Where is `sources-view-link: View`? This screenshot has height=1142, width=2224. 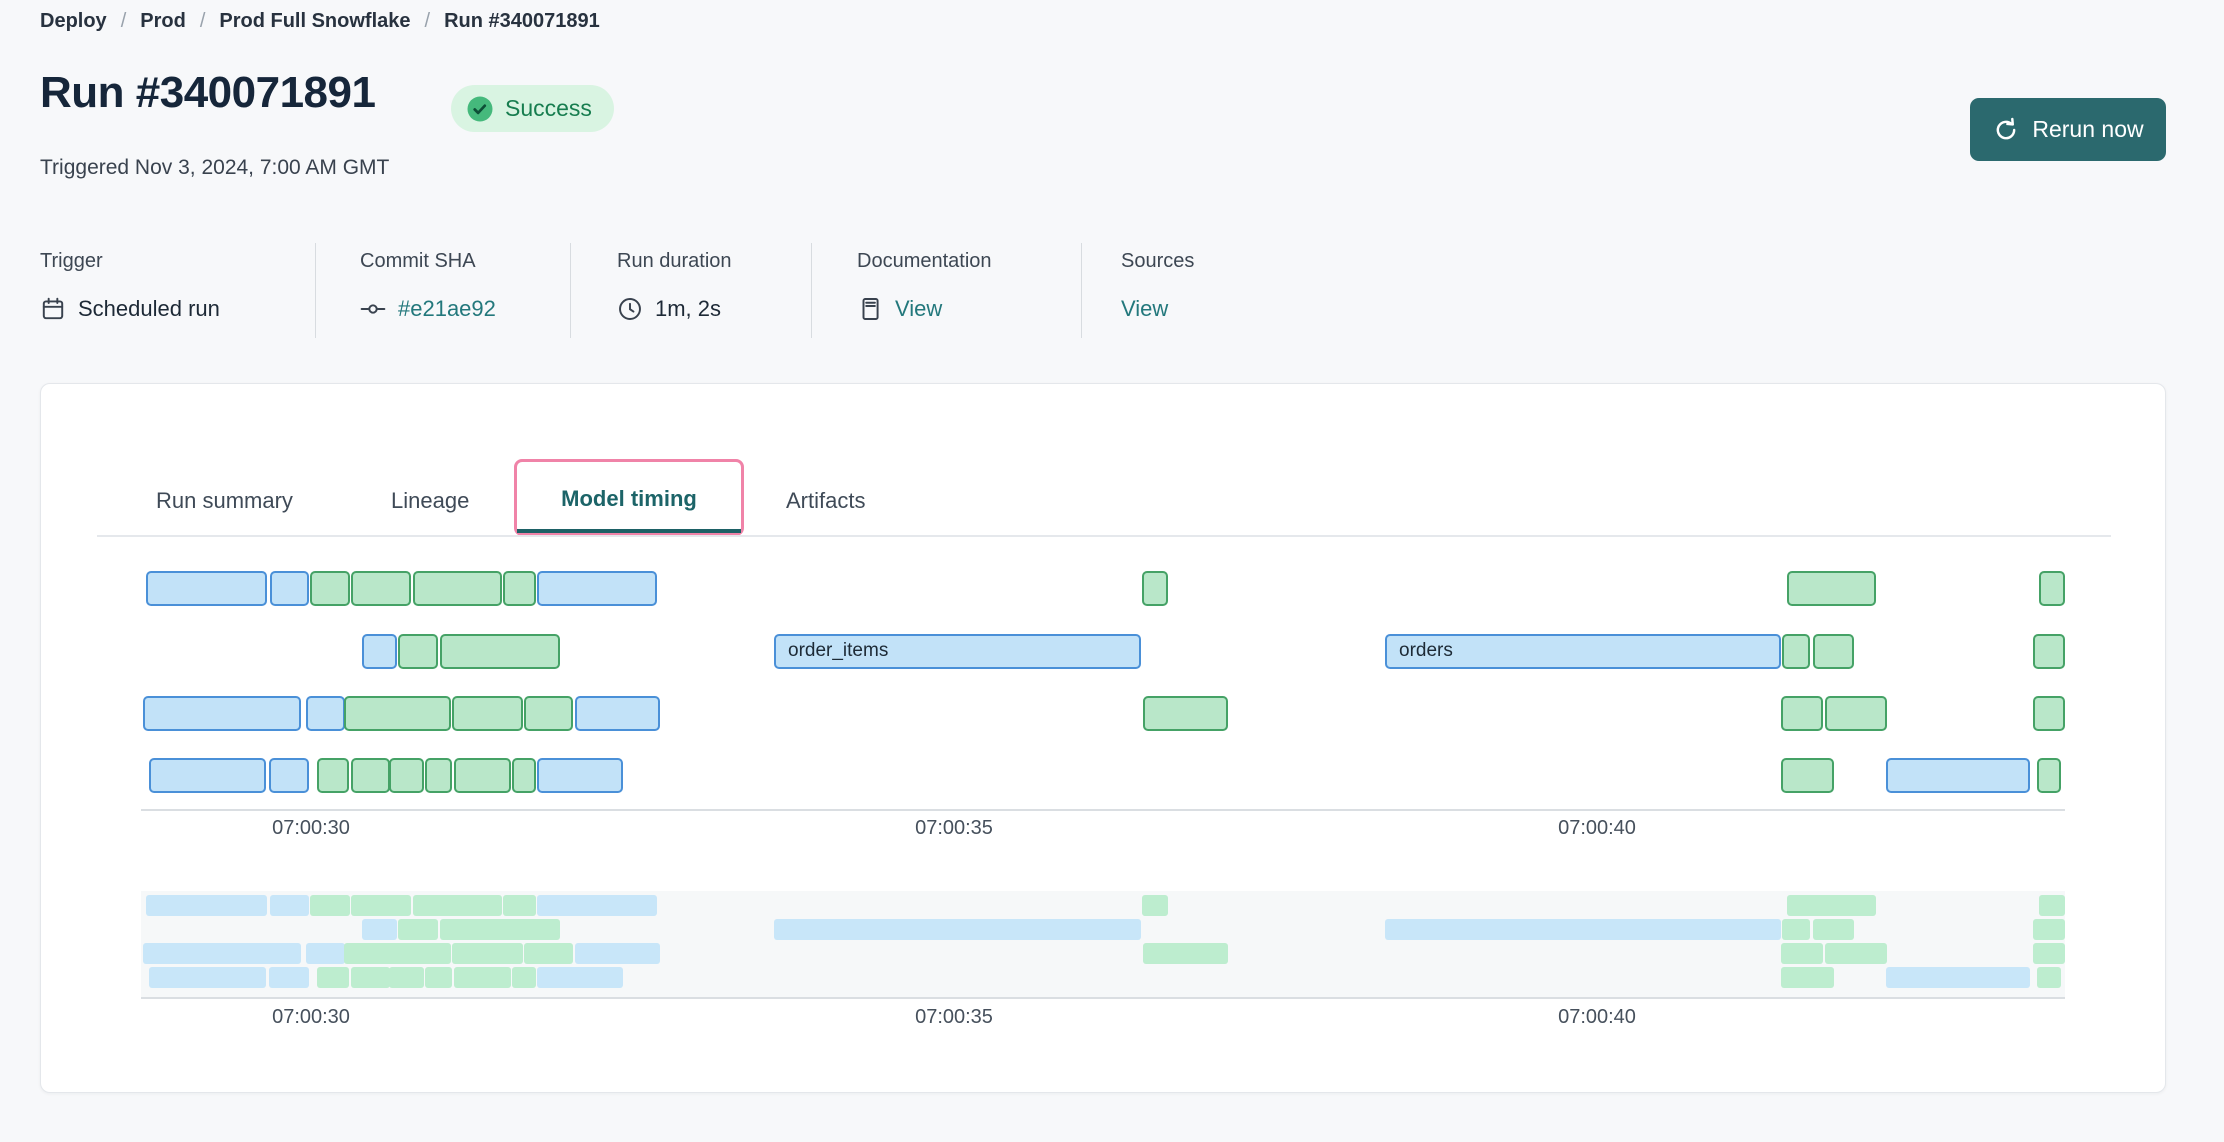
sources-view-link: View is located at coordinates (1145, 308).